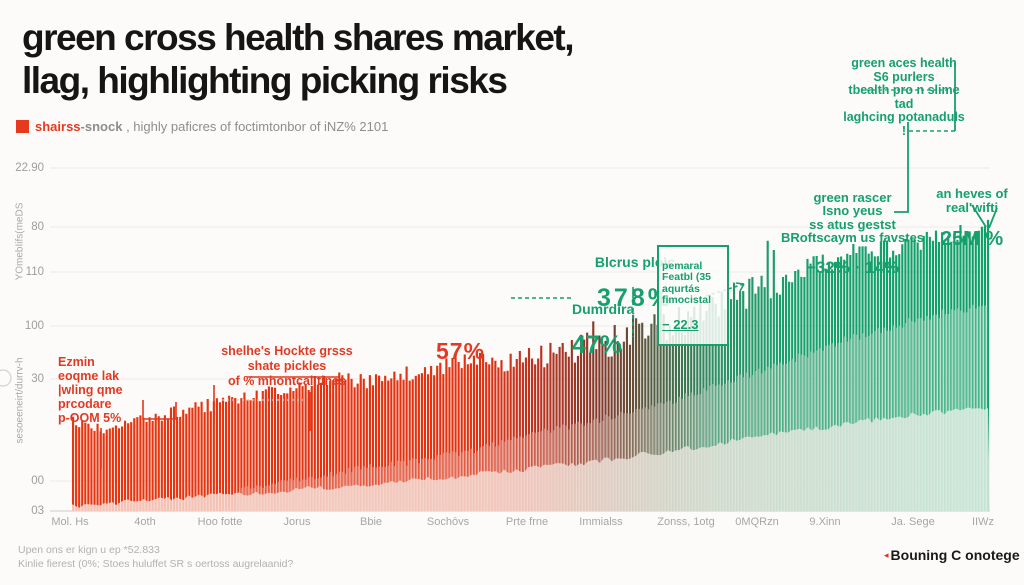 This screenshot has height=585, width=1024. What do you see at coordinates (461, 351) in the screenshot?
I see `annotation-57pct: 57%` at bounding box center [461, 351].